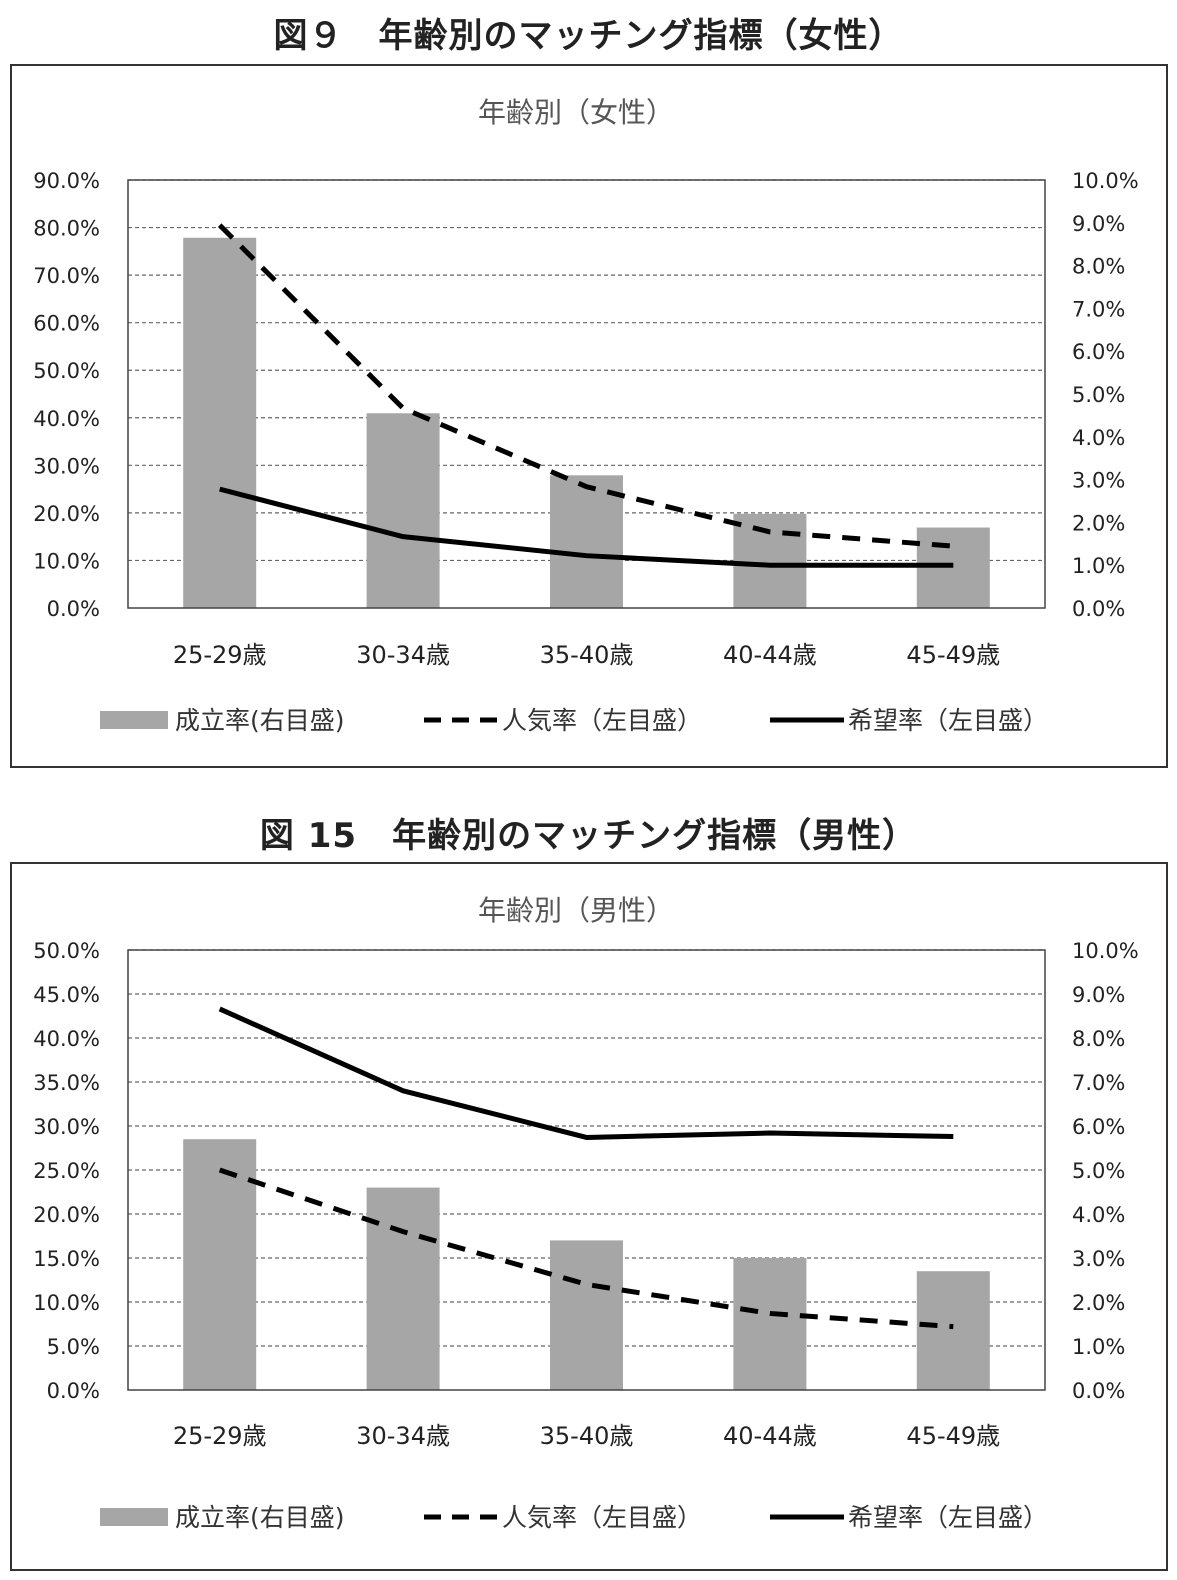 The width and height of the screenshot is (1177, 1580). What do you see at coordinates (66, 276) in the screenshot?
I see `left-tick-label: 70.0%` at bounding box center [66, 276].